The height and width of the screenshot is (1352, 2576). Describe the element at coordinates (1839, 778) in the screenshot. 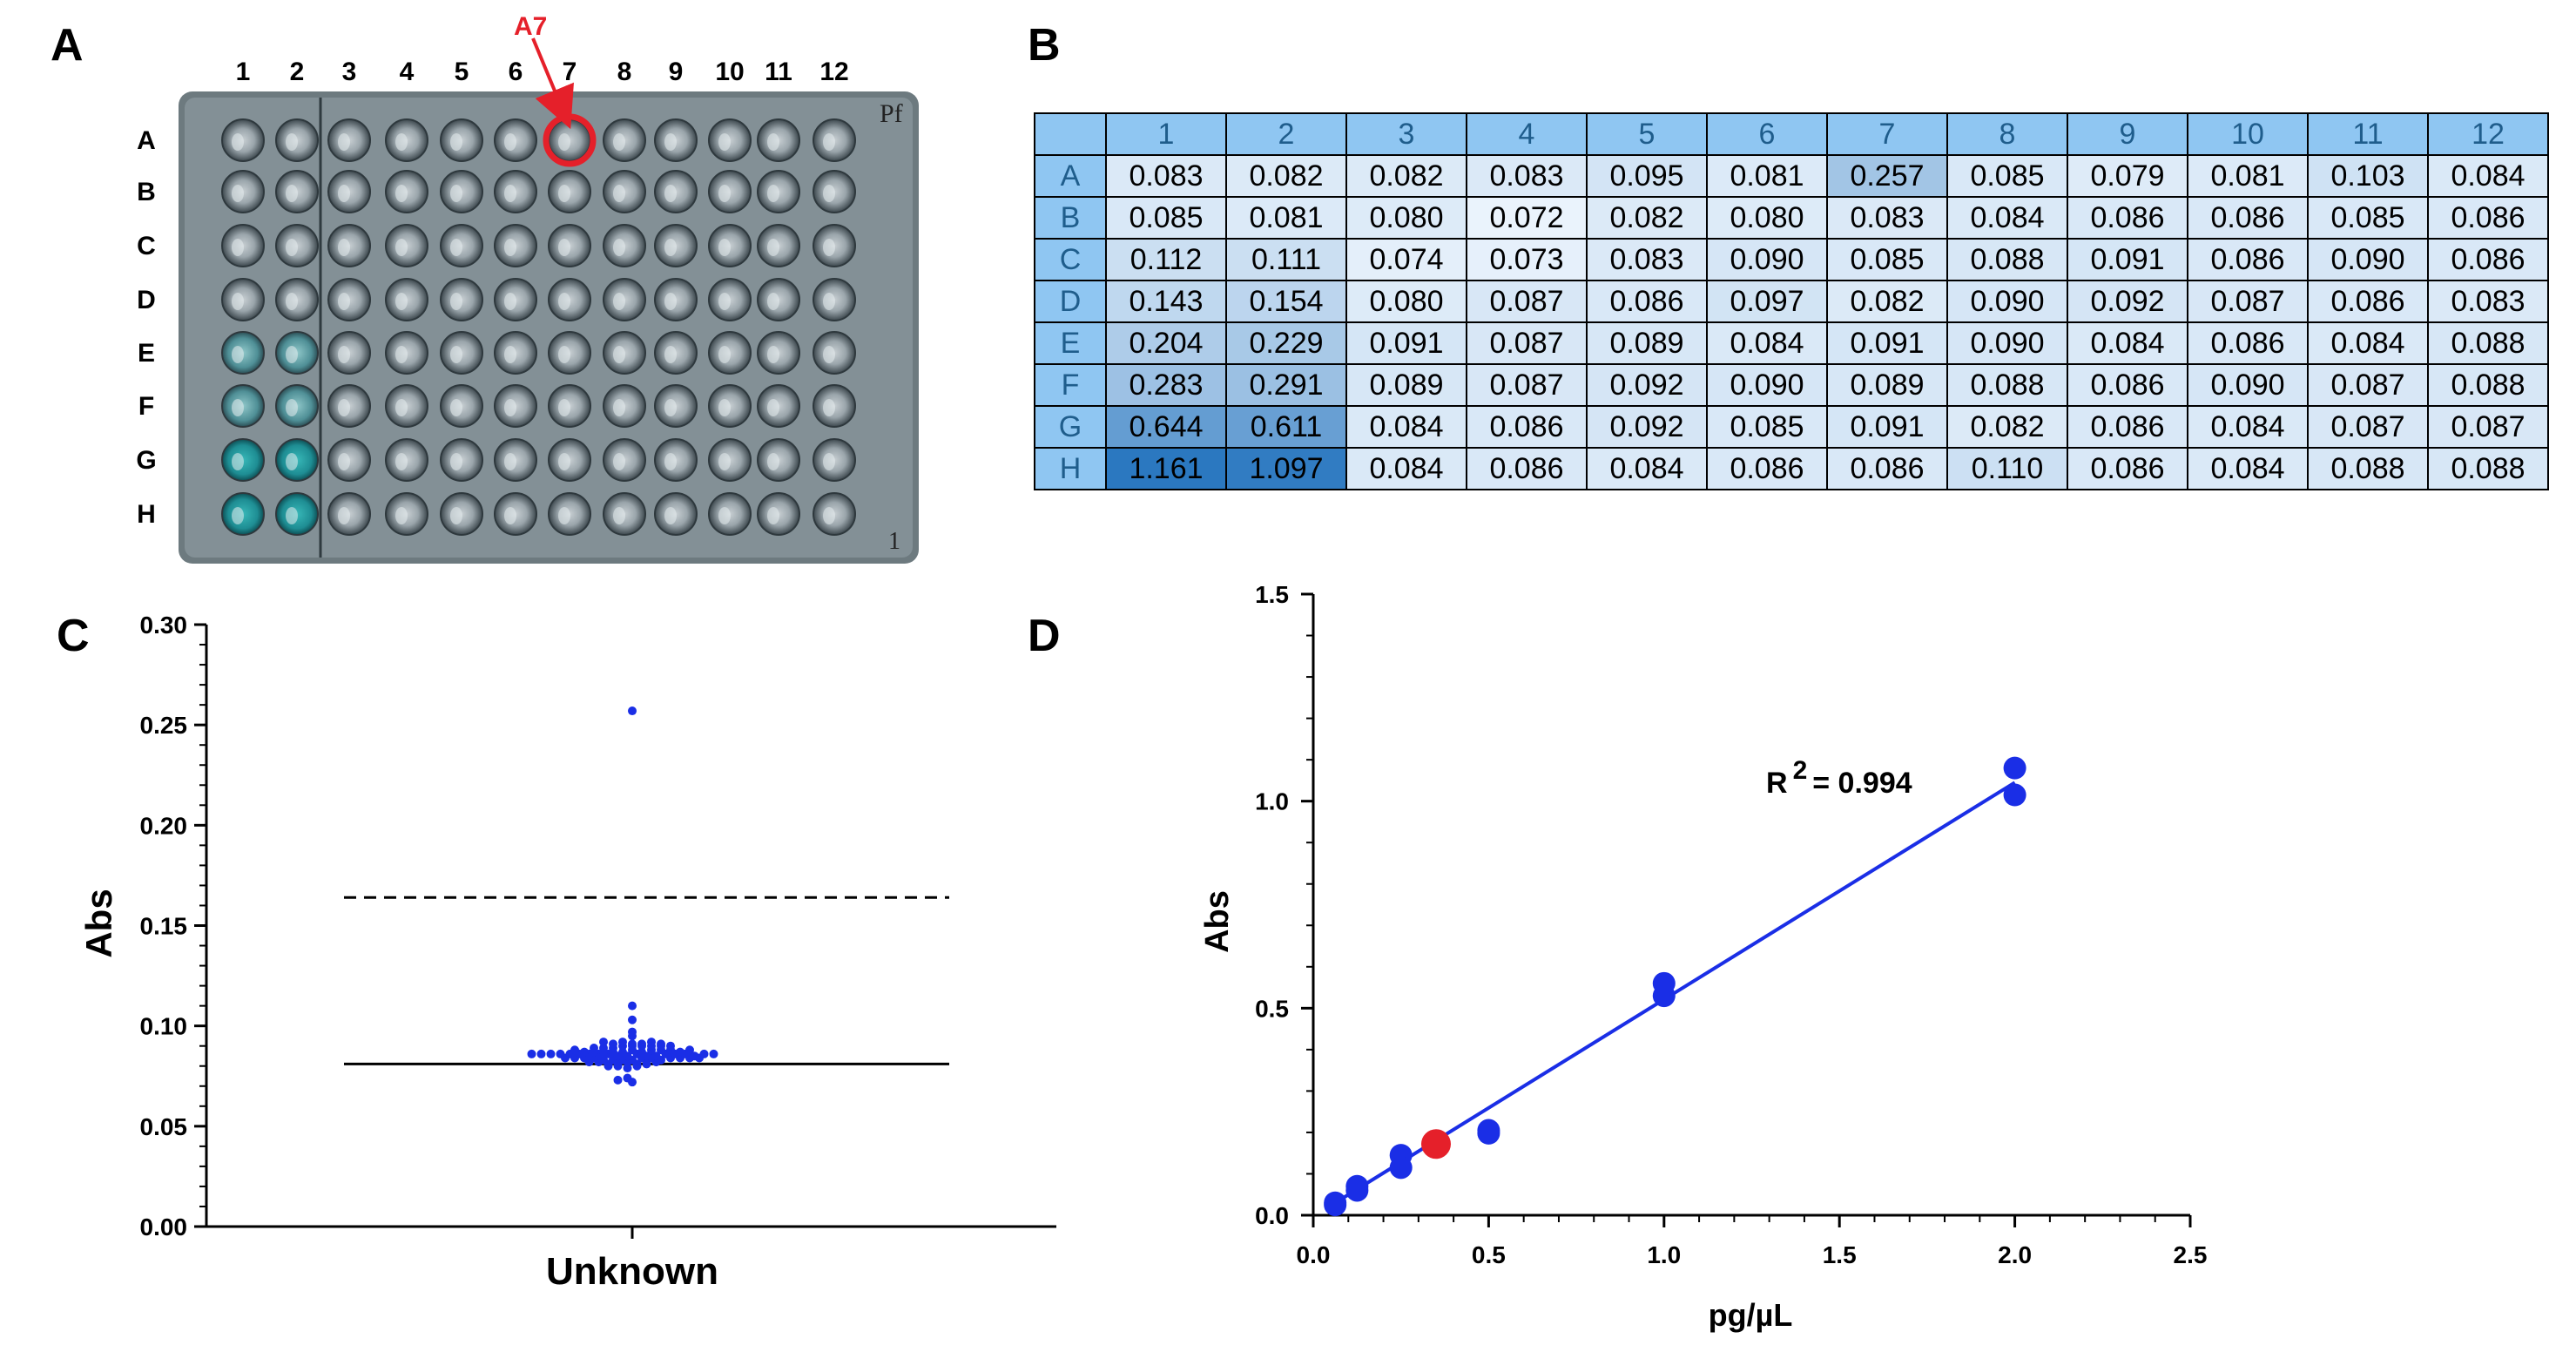

I see `r2-annotation: R 2 = 0.994` at that location.